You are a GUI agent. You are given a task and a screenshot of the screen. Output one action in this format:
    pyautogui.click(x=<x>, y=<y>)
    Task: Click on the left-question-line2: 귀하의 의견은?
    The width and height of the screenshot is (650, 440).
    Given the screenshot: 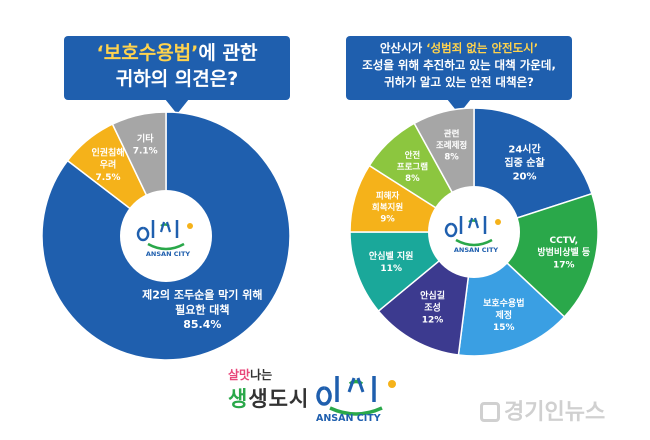 What is the action you would take?
    pyautogui.click(x=177, y=79)
    